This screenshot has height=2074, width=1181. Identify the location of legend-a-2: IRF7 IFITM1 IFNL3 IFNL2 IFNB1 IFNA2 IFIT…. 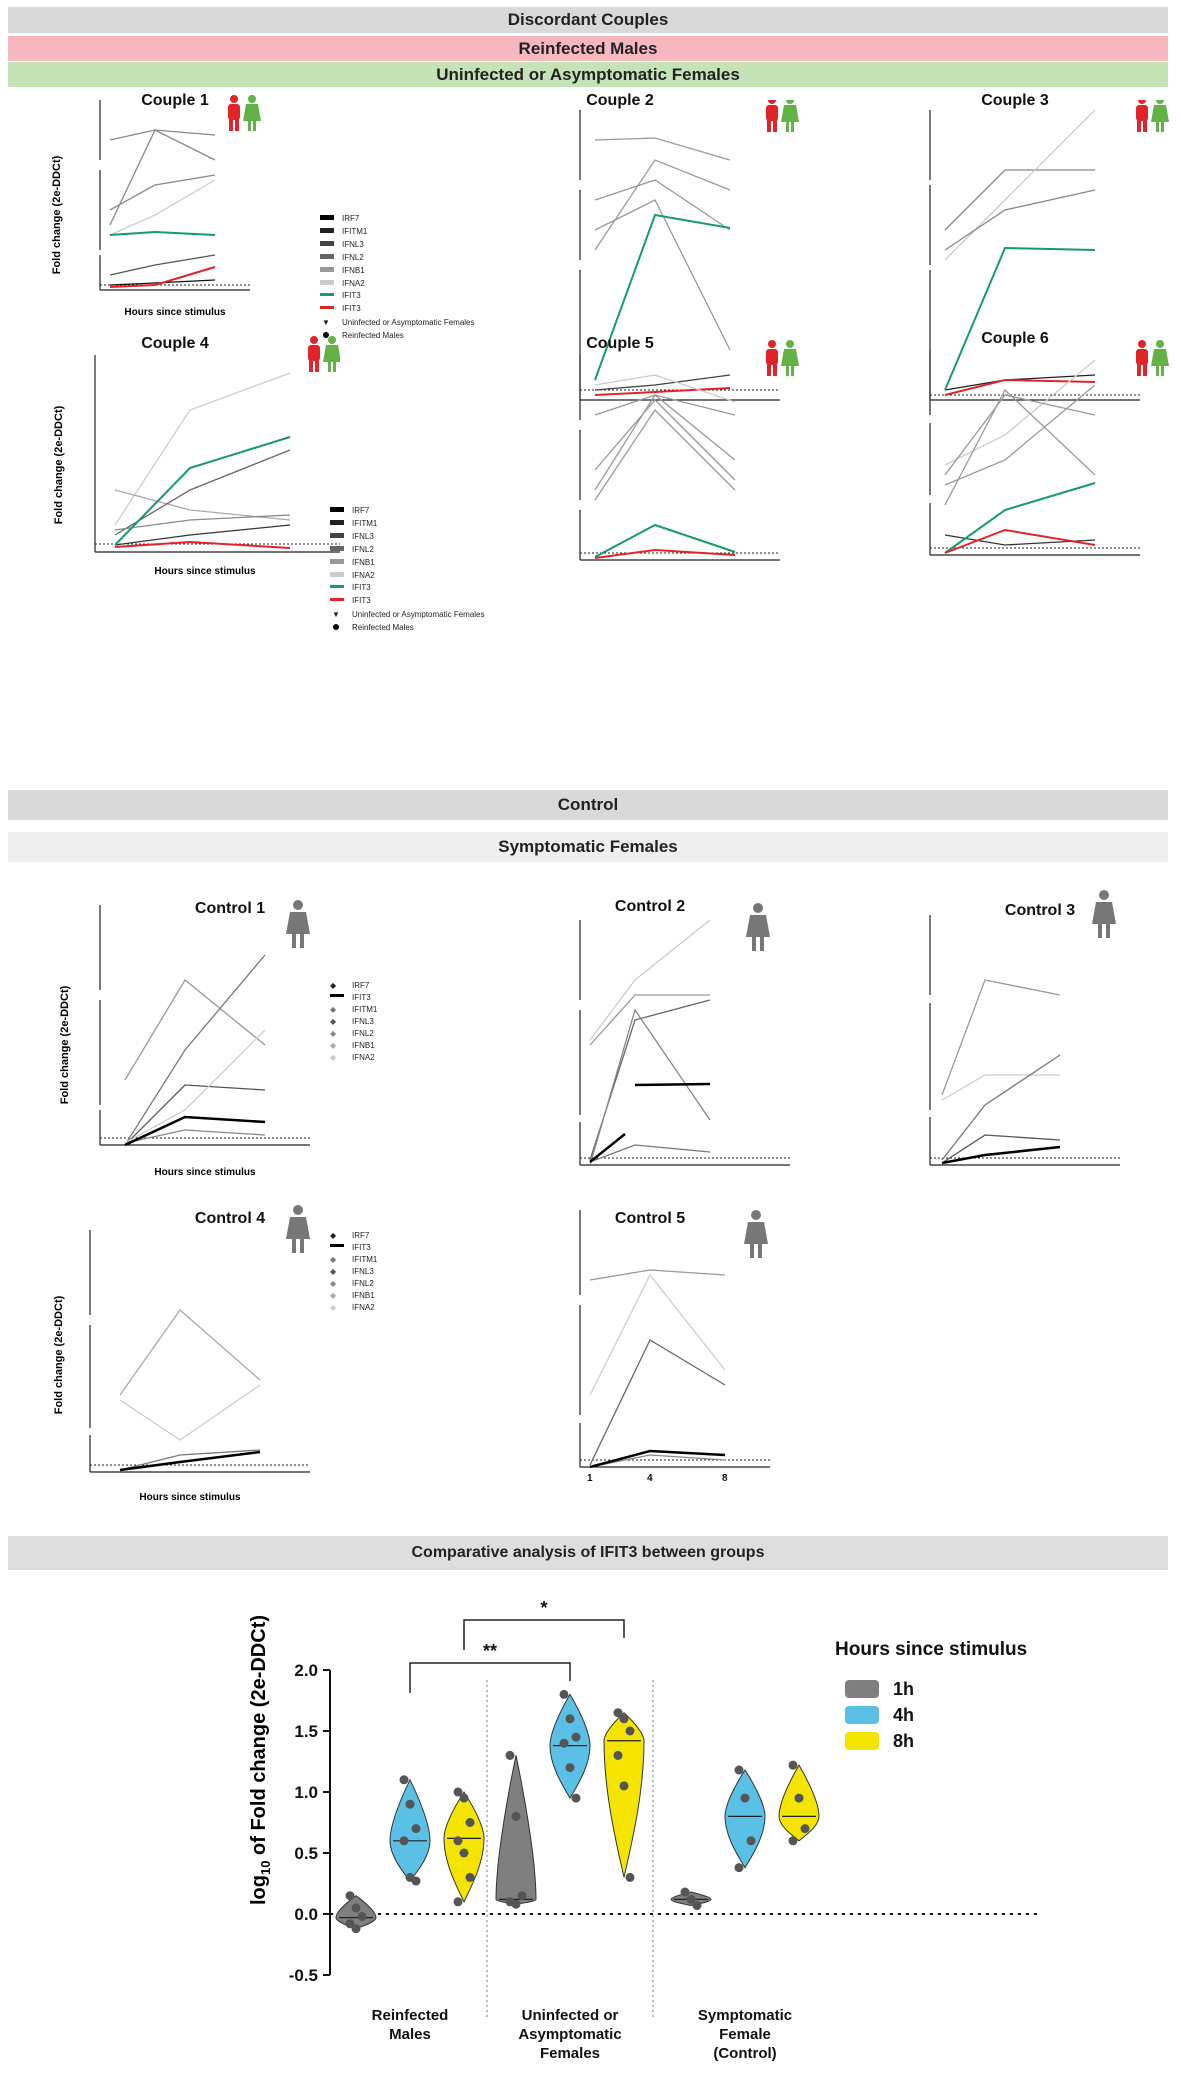
(407, 569).